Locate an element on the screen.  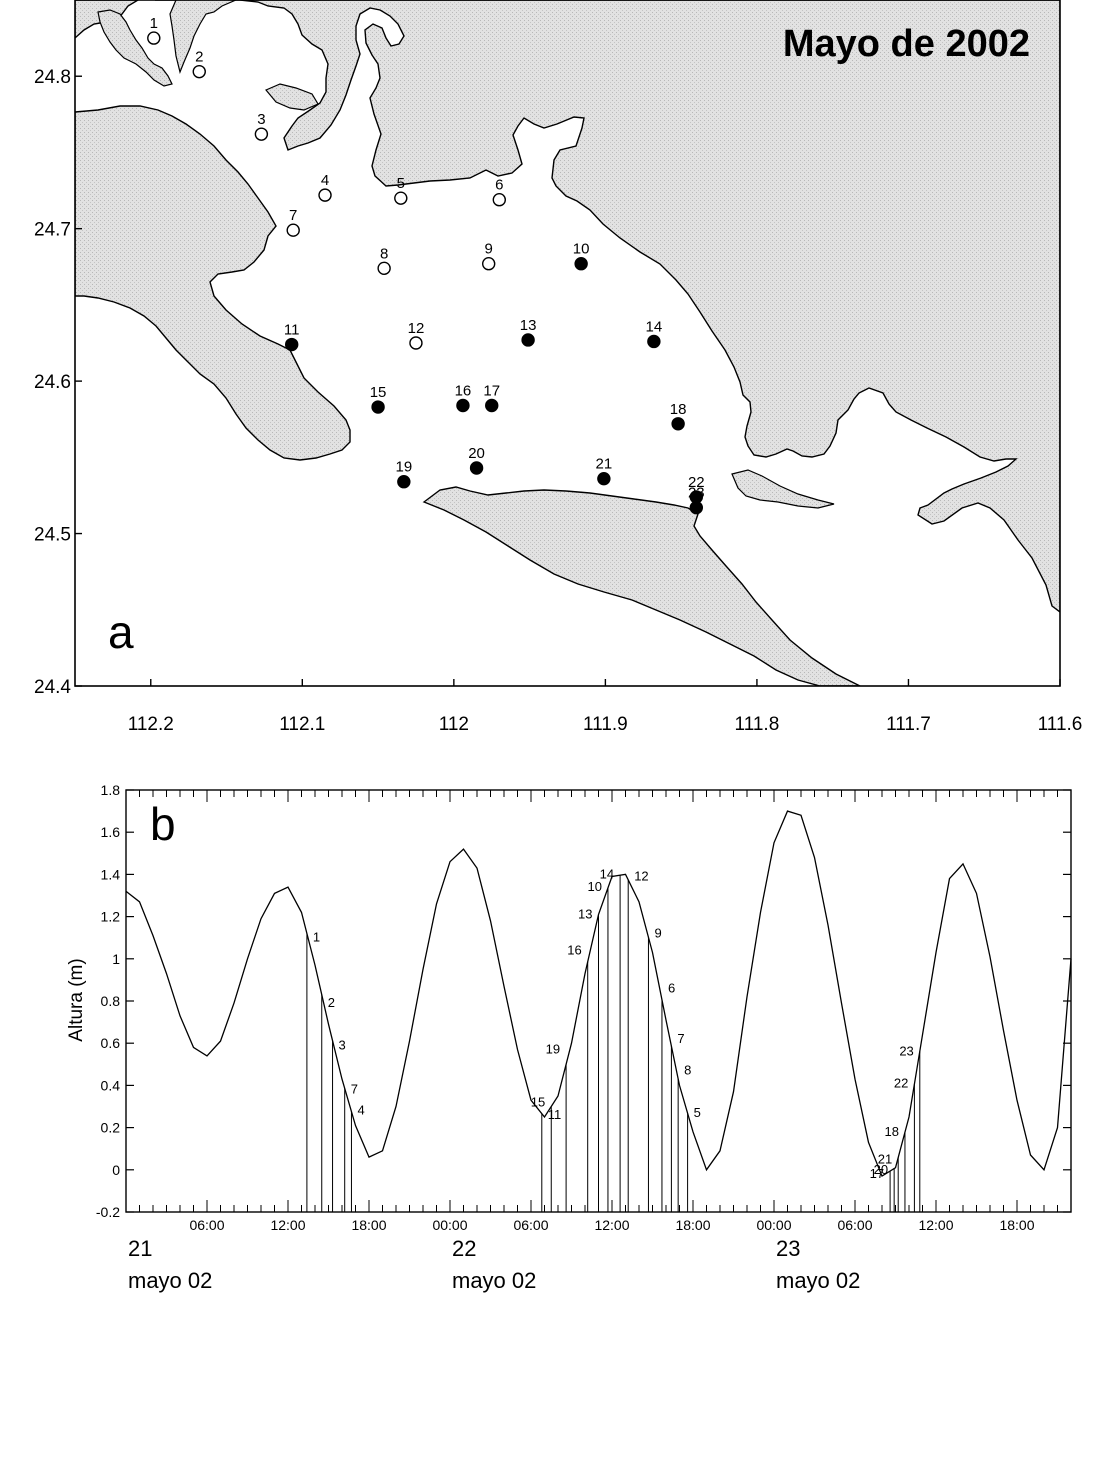
sampling-label: 10 is located at coordinates (594, 886).